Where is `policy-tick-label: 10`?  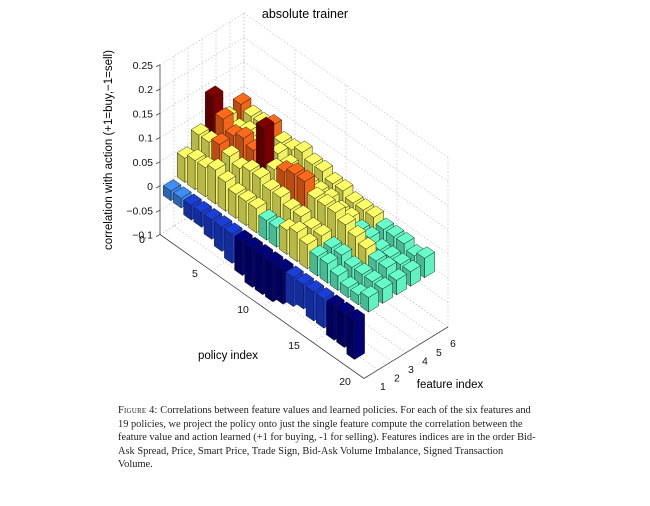
policy-tick-label: 10 is located at coordinates (243, 310).